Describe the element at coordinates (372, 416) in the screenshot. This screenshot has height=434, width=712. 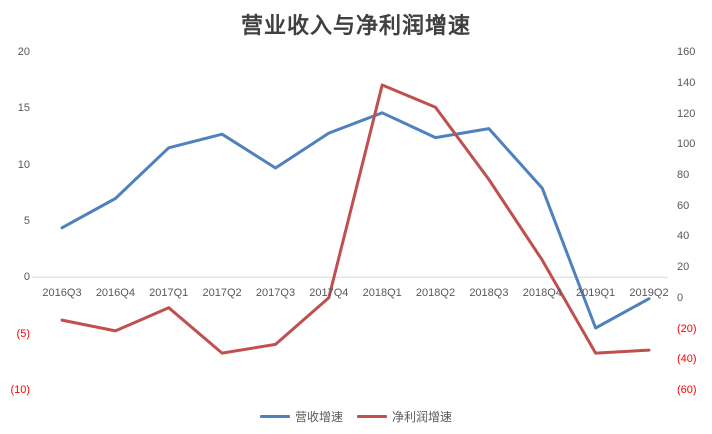
I see `legend-line-sample-red` at that location.